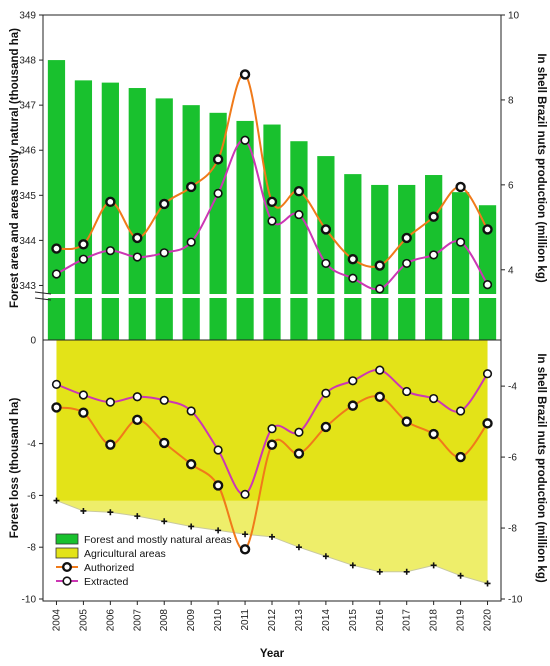 The image size is (550, 666). Describe the element at coordinates (164, 443) in the screenshot. I see `bottom-authorized-point-2008` at that location.